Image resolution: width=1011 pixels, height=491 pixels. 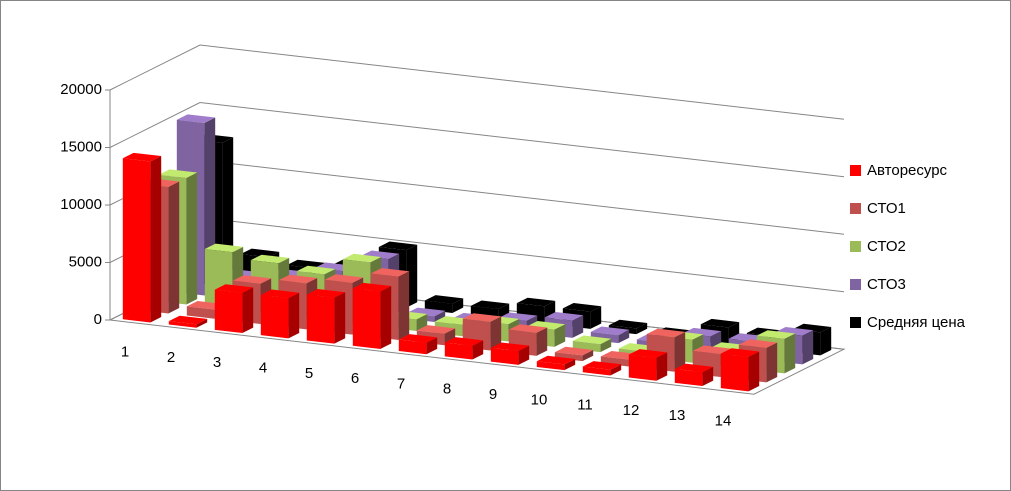 I want to click on x-tick-label: 6, so click(x=355, y=378).